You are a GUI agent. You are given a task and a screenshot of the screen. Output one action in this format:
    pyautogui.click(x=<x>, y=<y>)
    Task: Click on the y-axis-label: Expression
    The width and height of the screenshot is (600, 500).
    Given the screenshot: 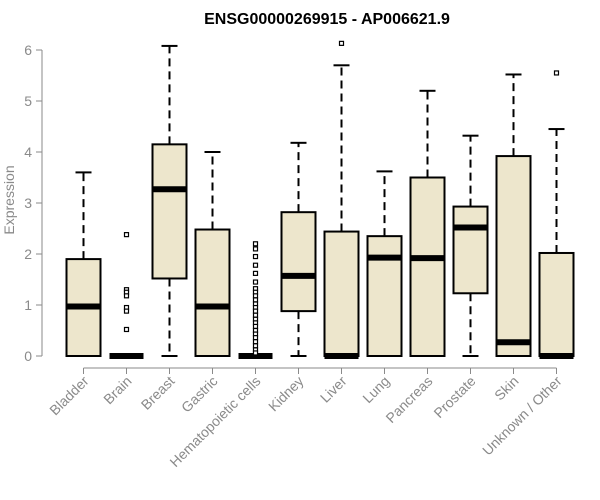 What is the action you would take?
    pyautogui.click(x=9, y=199)
    